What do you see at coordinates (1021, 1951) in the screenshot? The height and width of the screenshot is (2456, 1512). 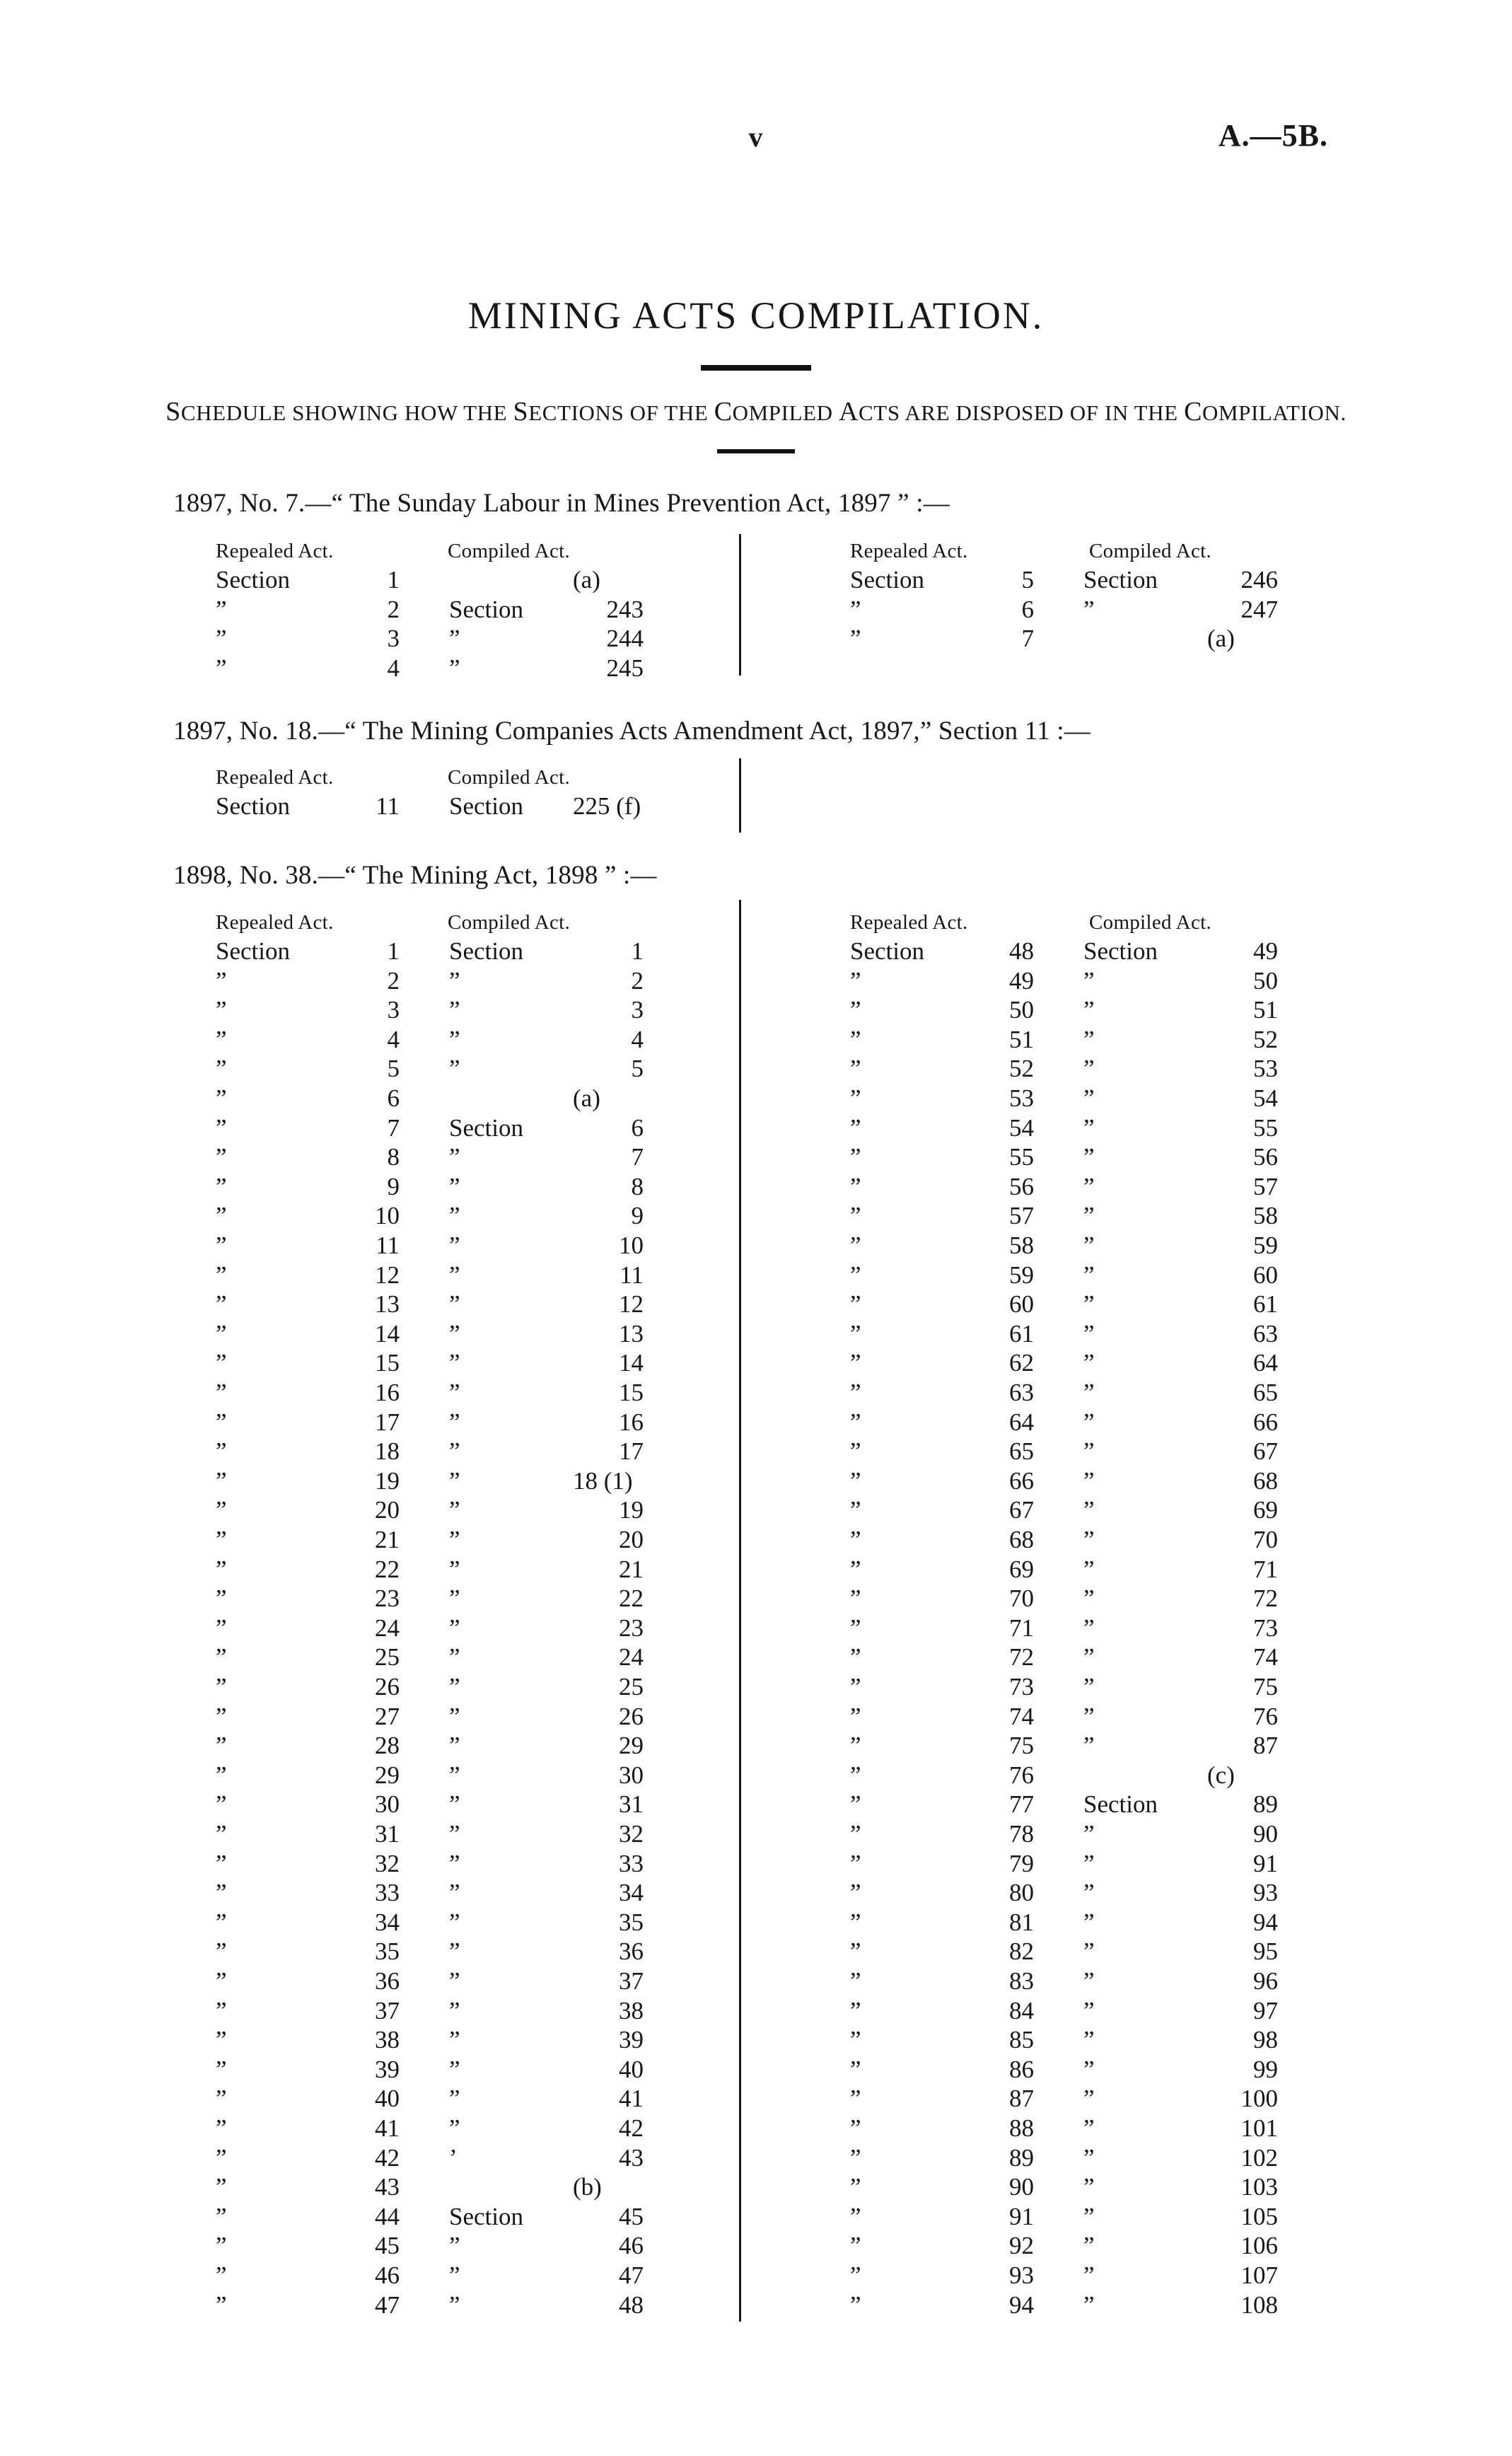 I see `repealed-act-section-number: 82` at bounding box center [1021, 1951].